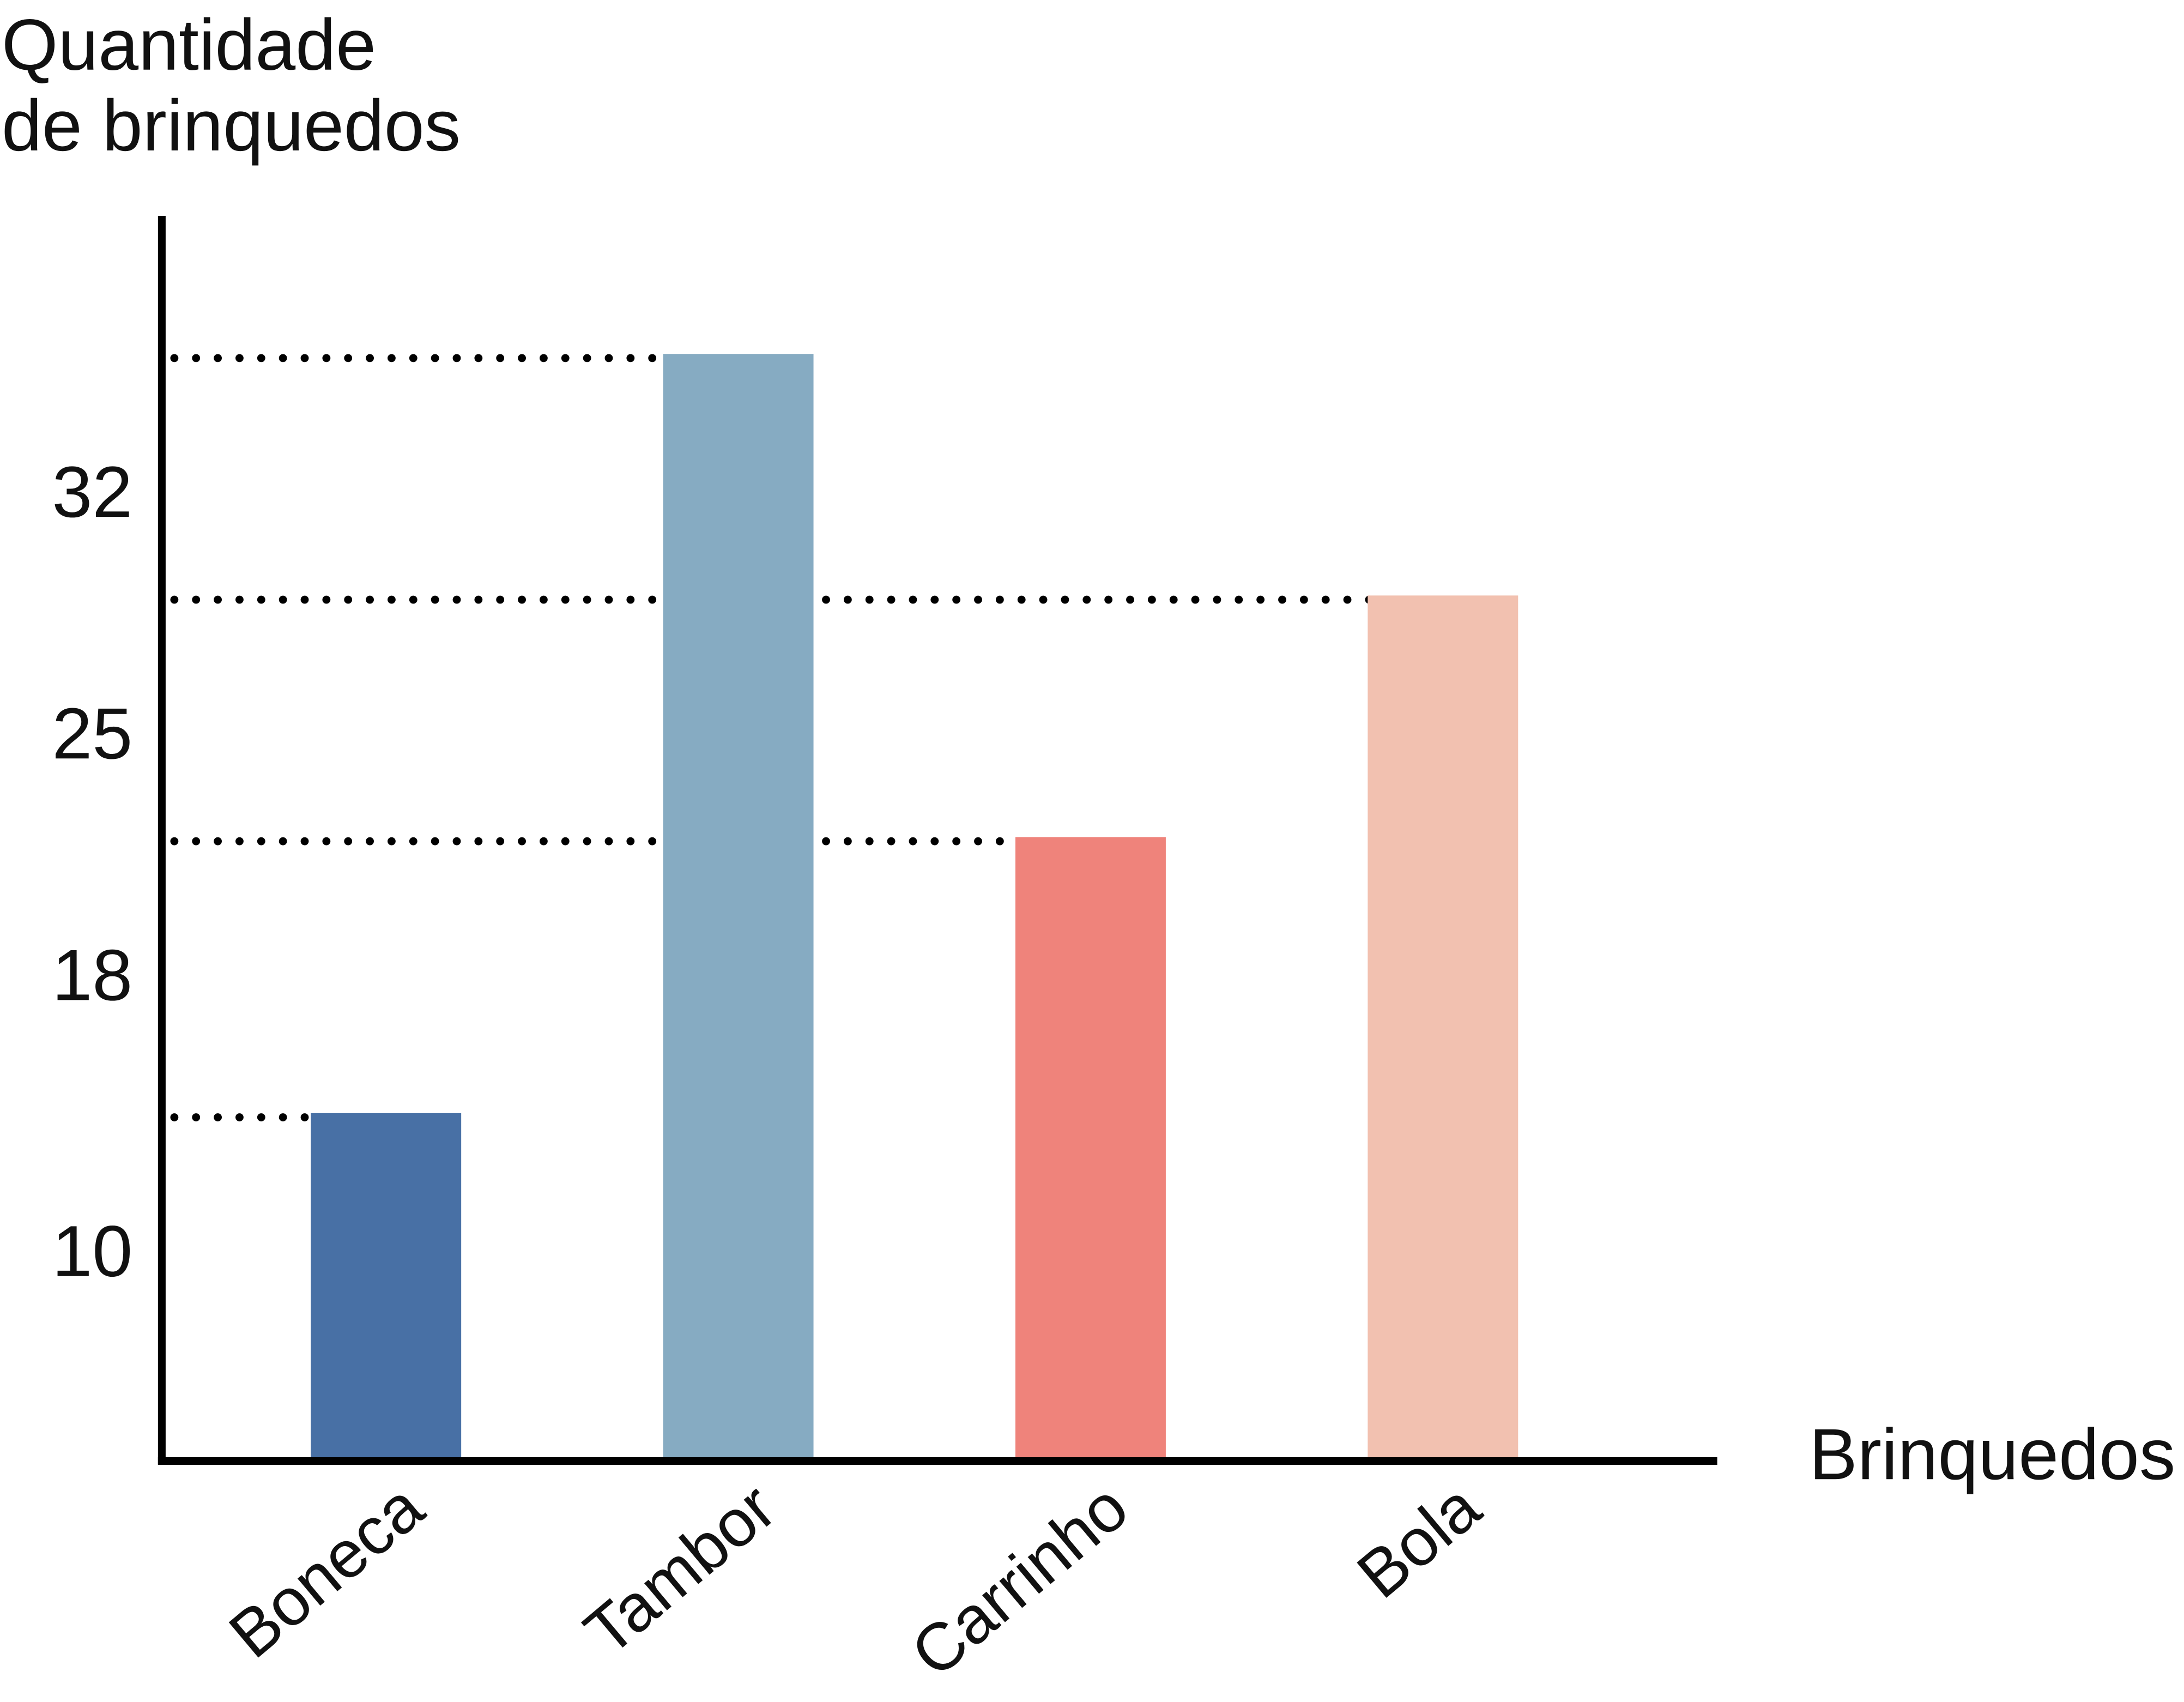 The width and height of the screenshot is (2184, 1702). What do you see at coordinates (1992, 1454) in the screenshot?
I see `x-axis-title: Brinquedos` at bounding box center [1992, 1454].